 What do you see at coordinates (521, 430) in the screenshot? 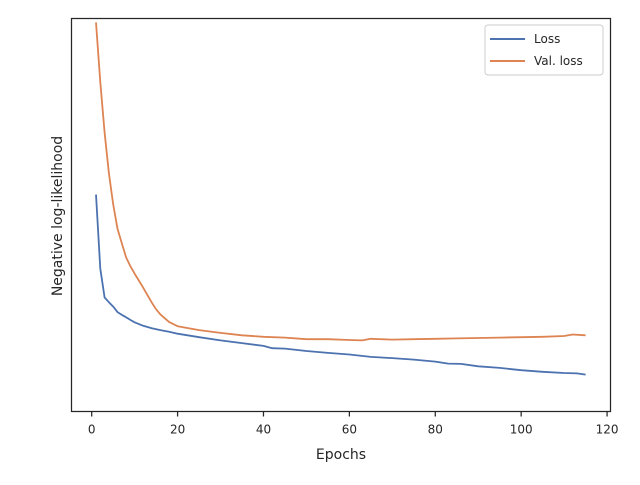
I see `x-tick-label-100: 100` at bounding box center [521, 430].